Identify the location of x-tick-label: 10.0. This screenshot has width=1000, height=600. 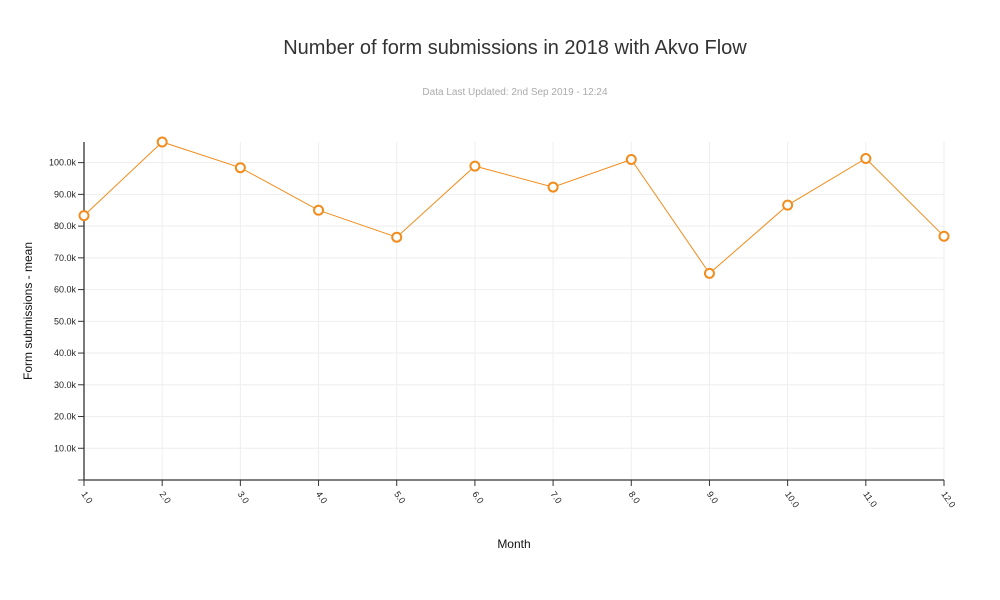
(792, 499).